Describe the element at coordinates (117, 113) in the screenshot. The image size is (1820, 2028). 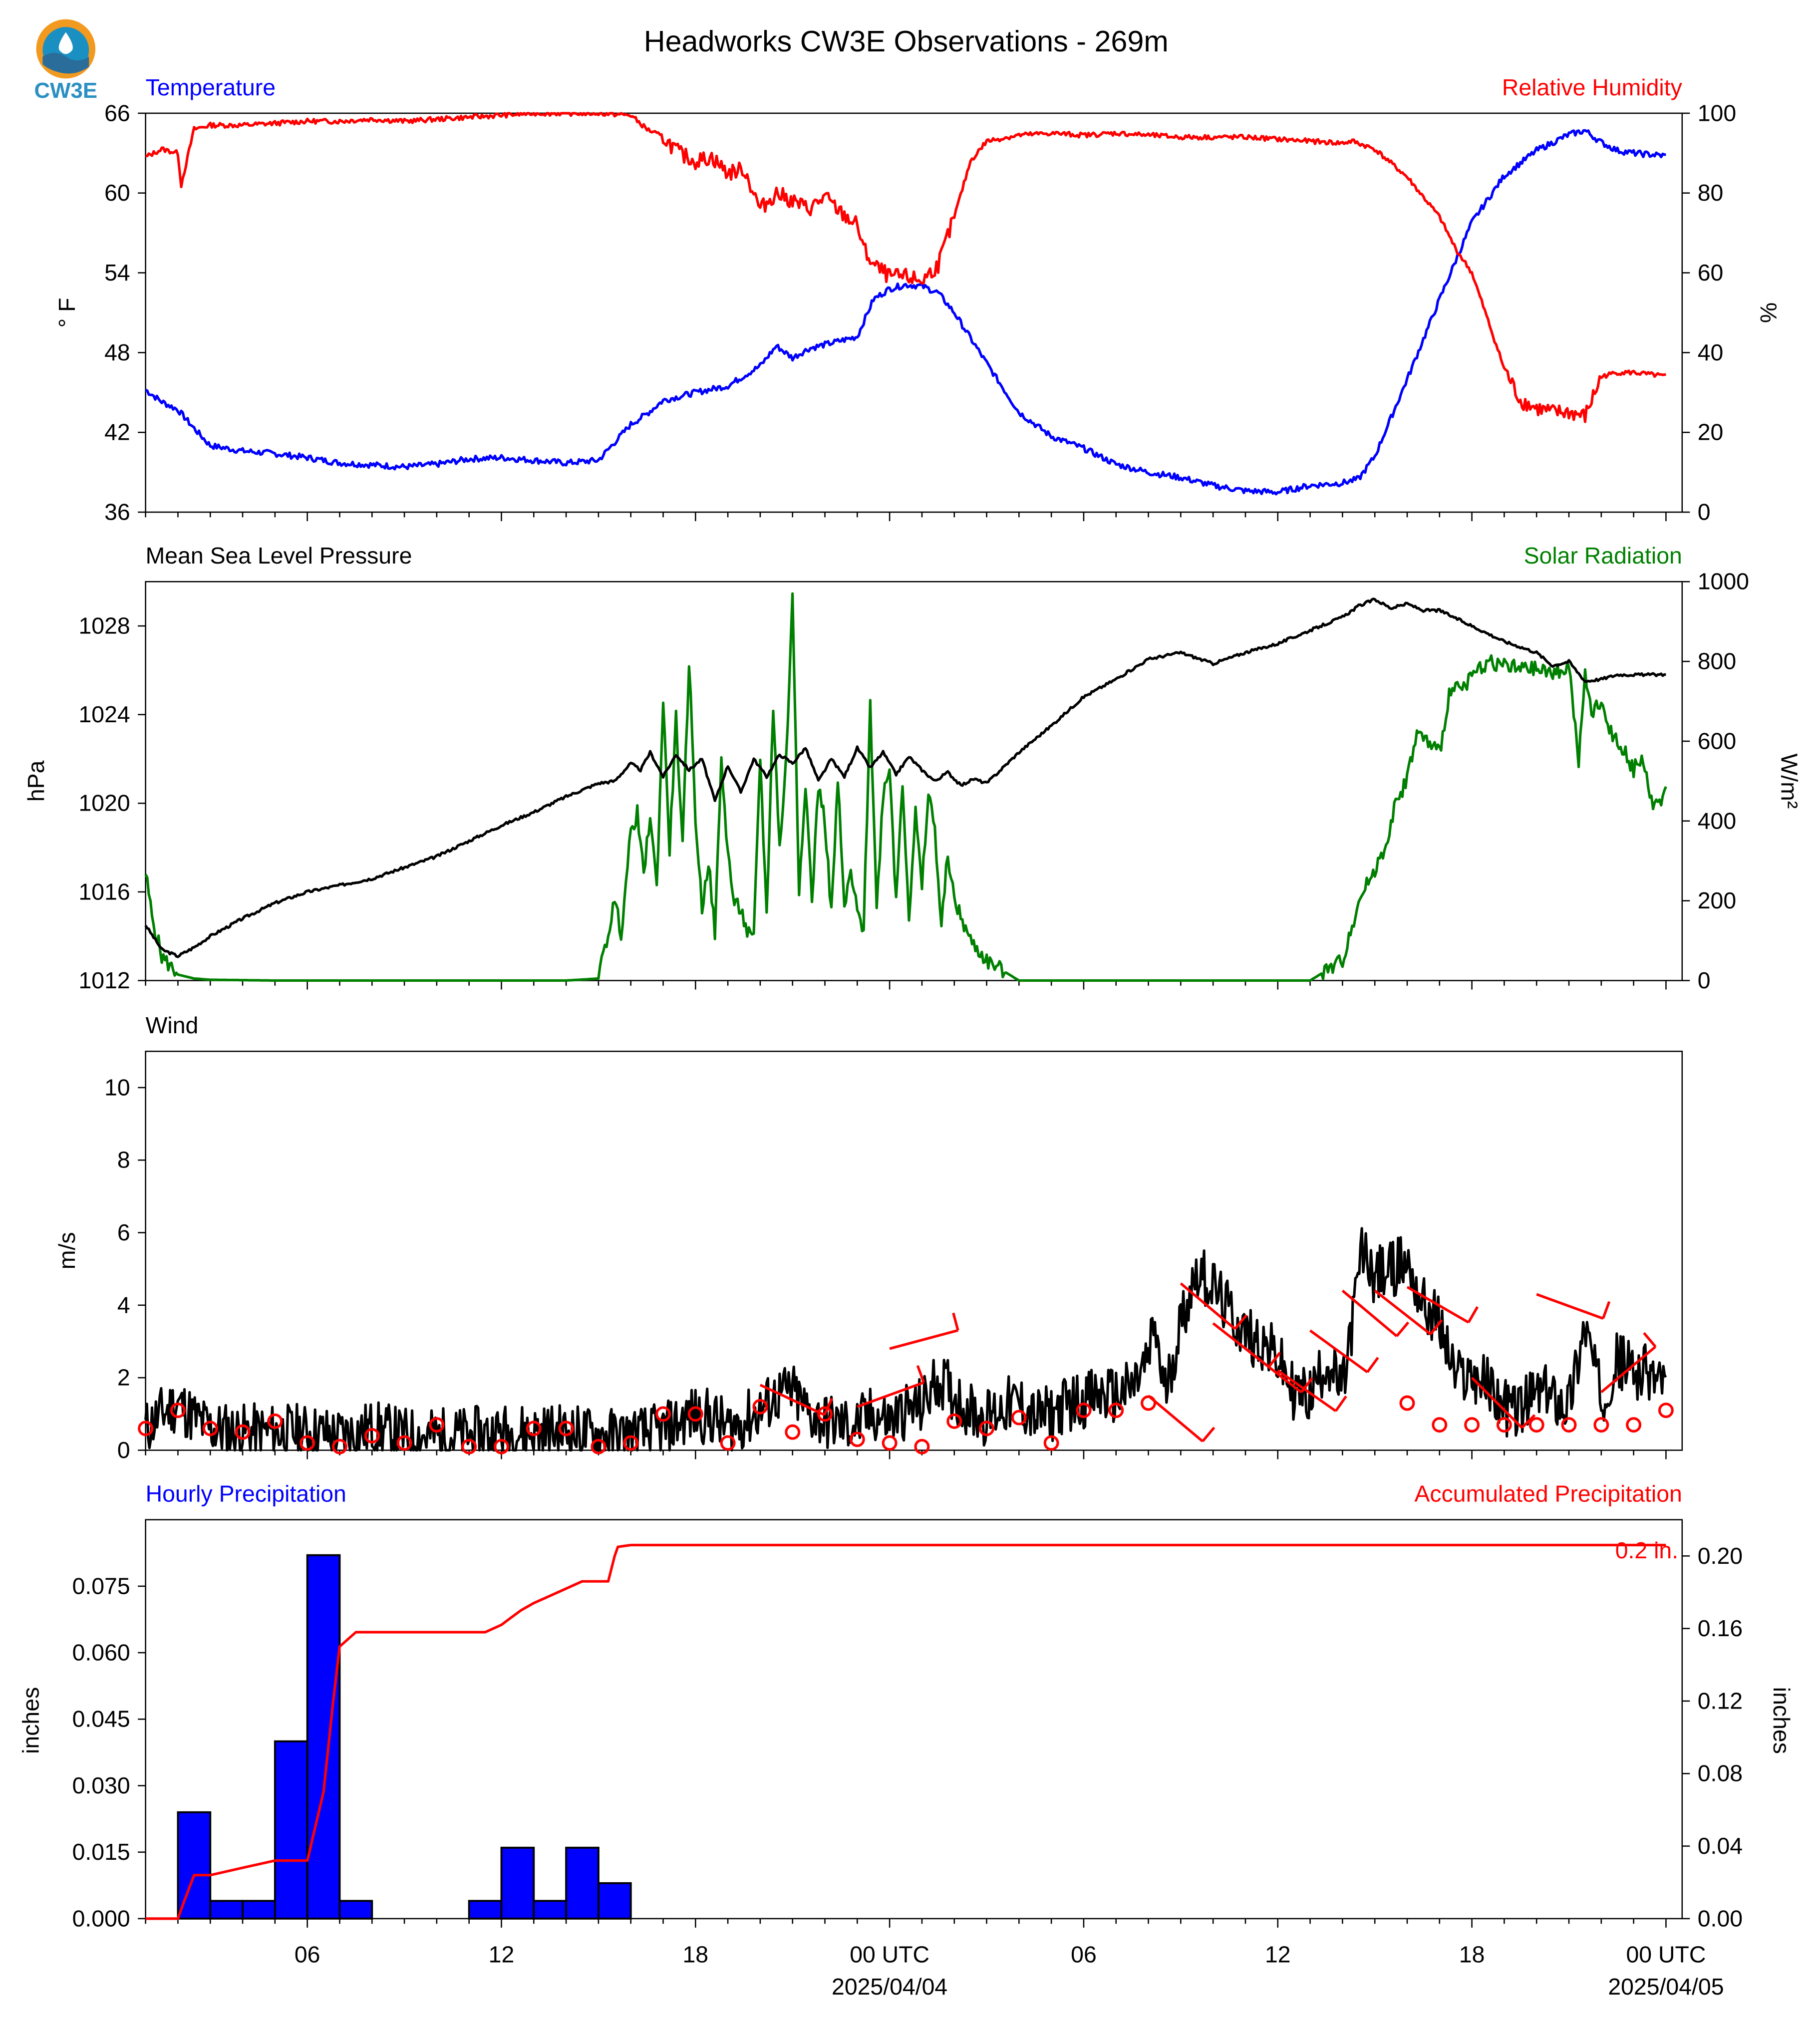
I see `y-tick-label: 66` at that location.